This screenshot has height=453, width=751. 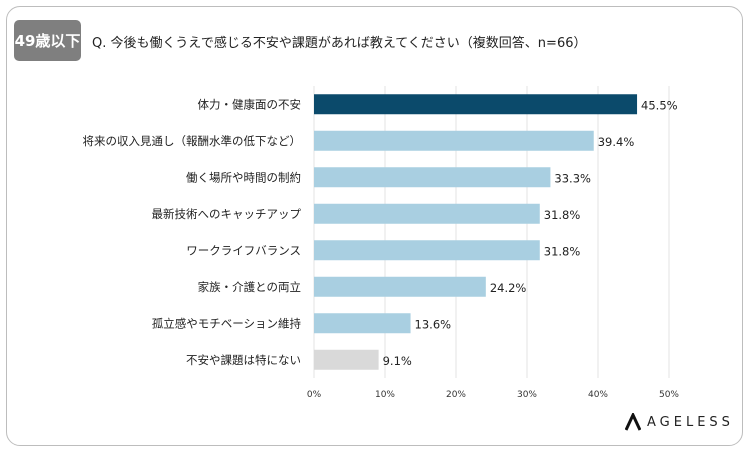 What do you see at coordinates (314, 395) in the screenshot?
I see `x-tick-label: 0%` at bounding box center [314, 395].